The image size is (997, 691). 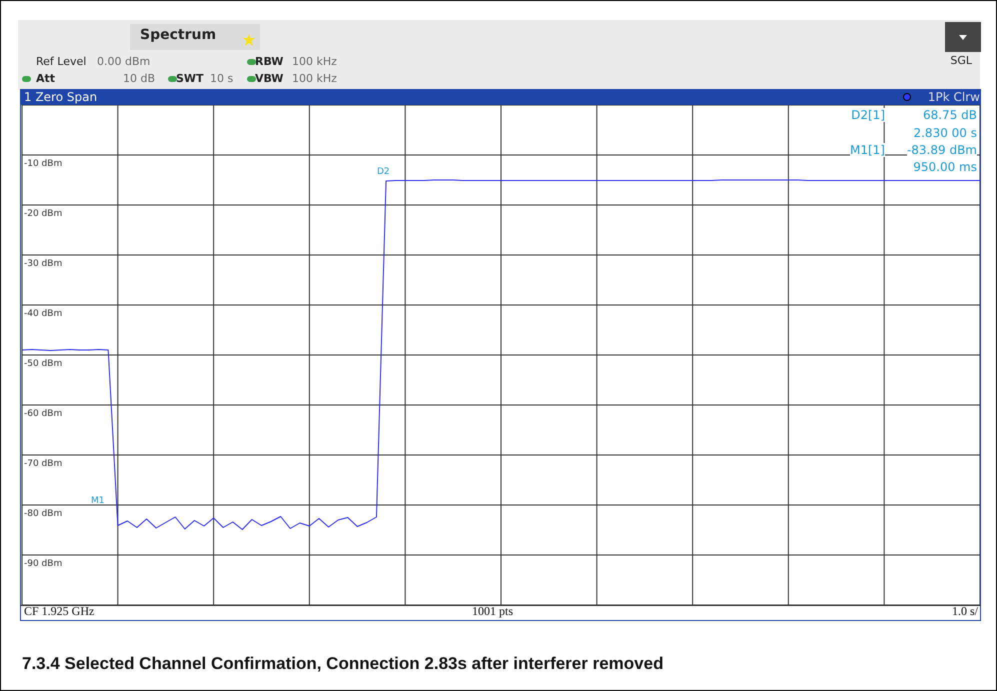 I want to click on text: 1 Zero Span, so click(x=61, y=97).